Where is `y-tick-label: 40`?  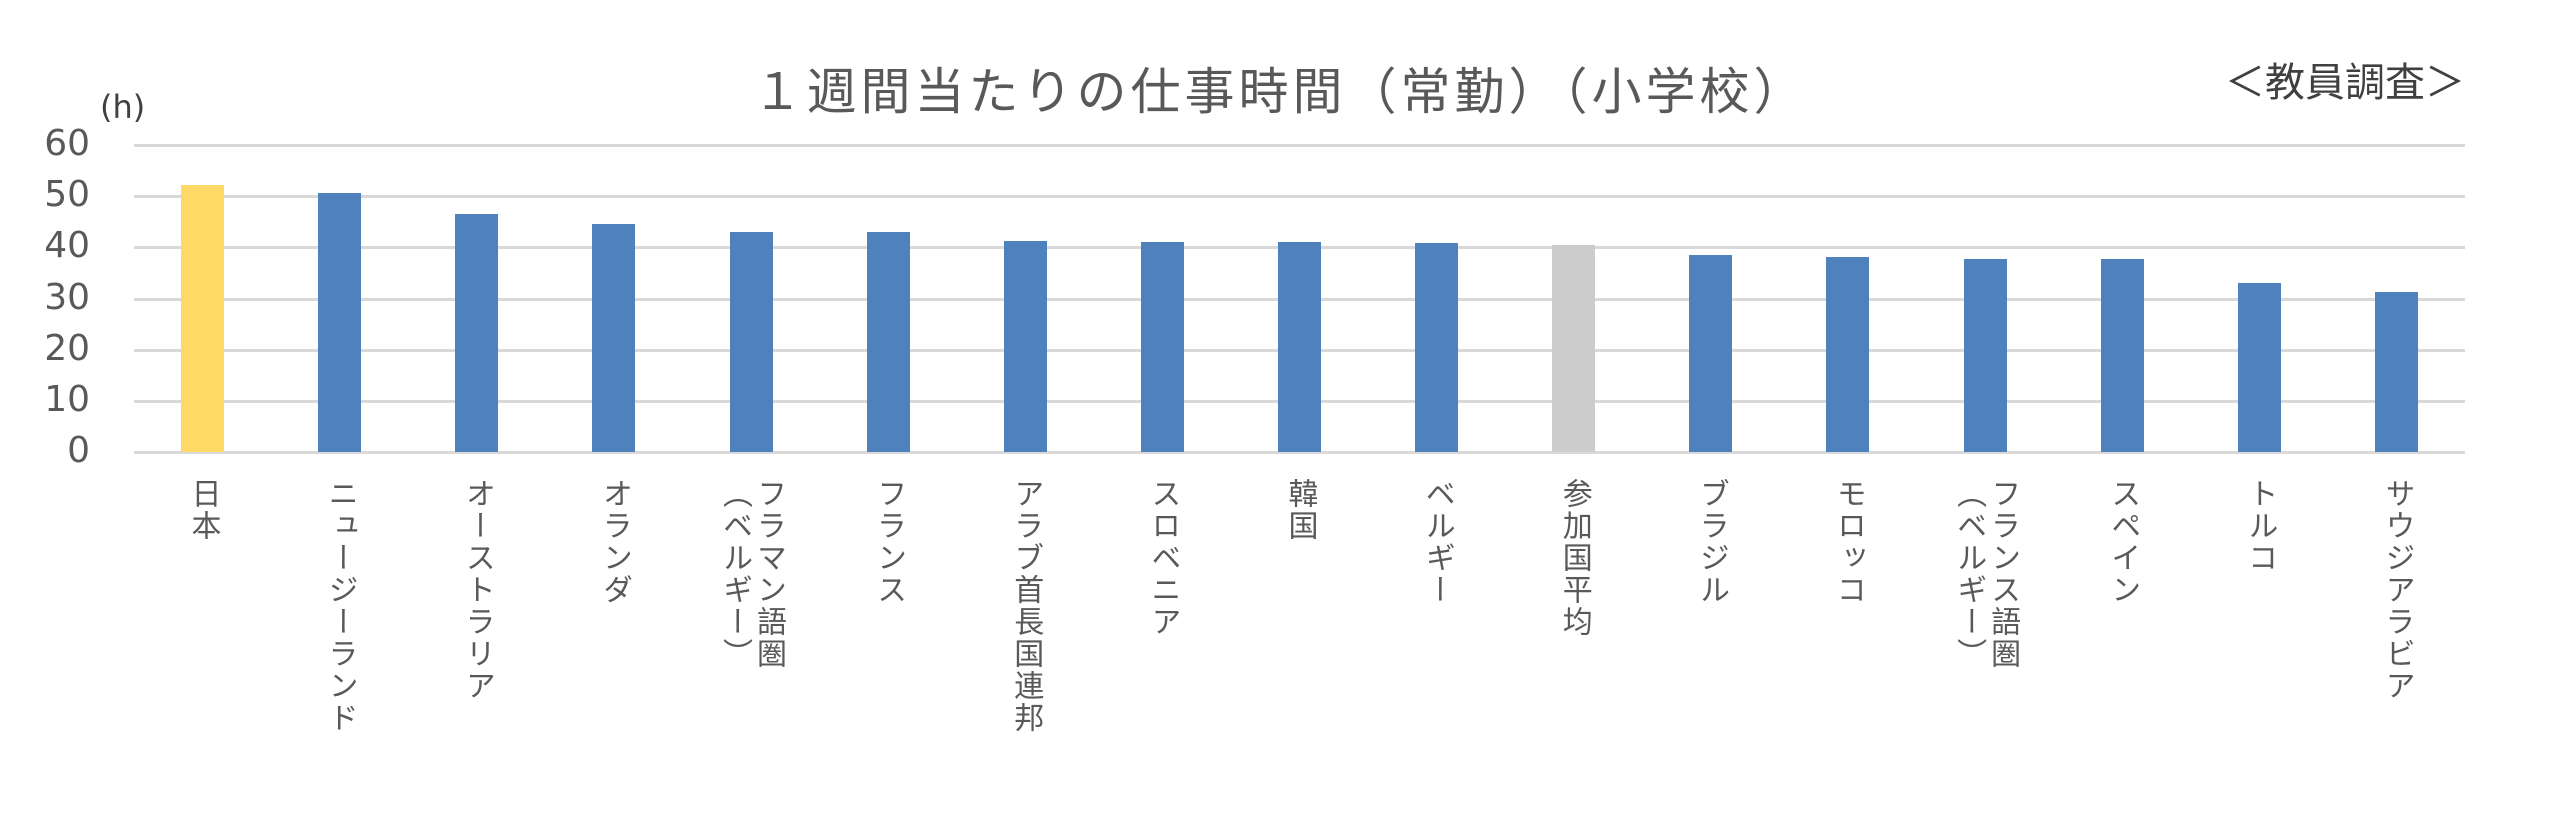
y-tick-label: 40 is located at coordinates (67, 246).